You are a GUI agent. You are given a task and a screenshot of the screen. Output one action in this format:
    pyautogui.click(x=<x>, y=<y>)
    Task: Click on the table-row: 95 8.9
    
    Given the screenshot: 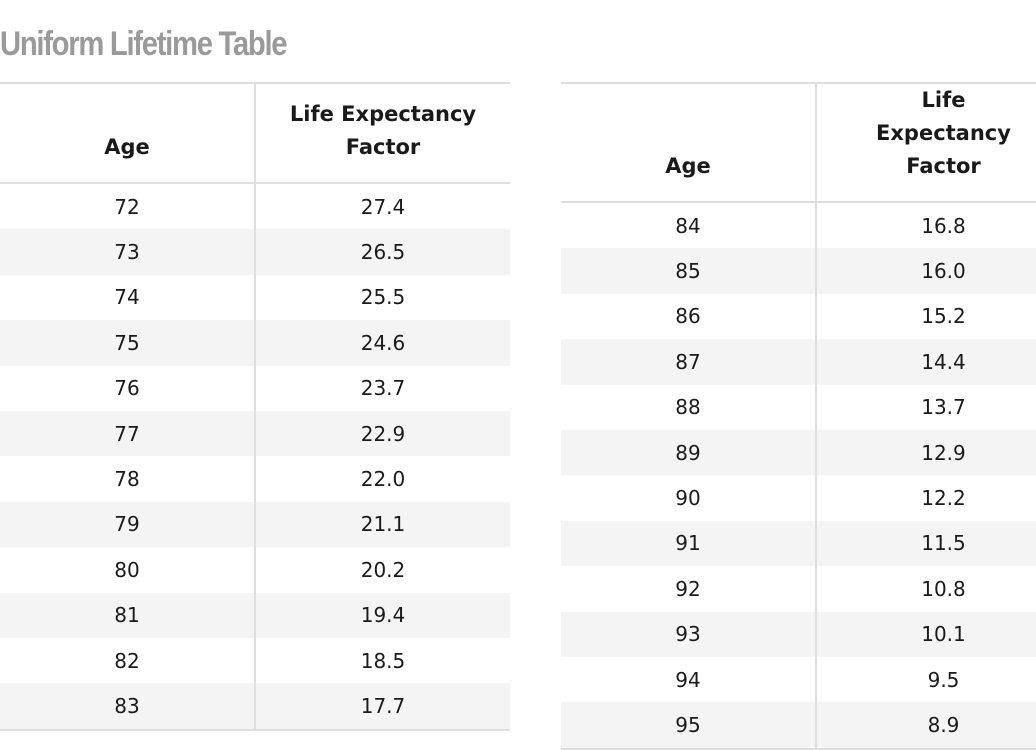 What is the action you would take?
    pyautogui.click(x=798, y=725)
    